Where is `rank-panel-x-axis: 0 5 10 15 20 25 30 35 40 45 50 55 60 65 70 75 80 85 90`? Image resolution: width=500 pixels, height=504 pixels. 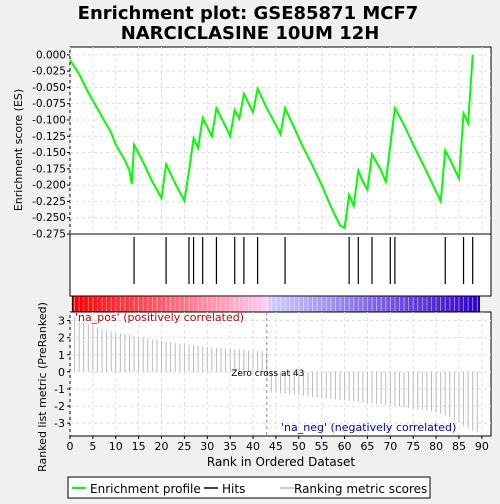
rank-panel-x-axis: 0 5 10 15 20 25 30 35 40 45 50 55 60 65 70 75 80 85 90 is located at coordinates (278, 444).